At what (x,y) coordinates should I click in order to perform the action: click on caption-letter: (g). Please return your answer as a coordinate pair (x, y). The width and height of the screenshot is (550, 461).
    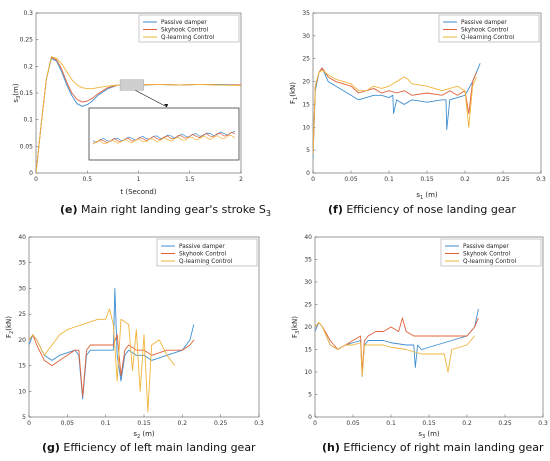
    Looking at the image, I should click on (51, 447).